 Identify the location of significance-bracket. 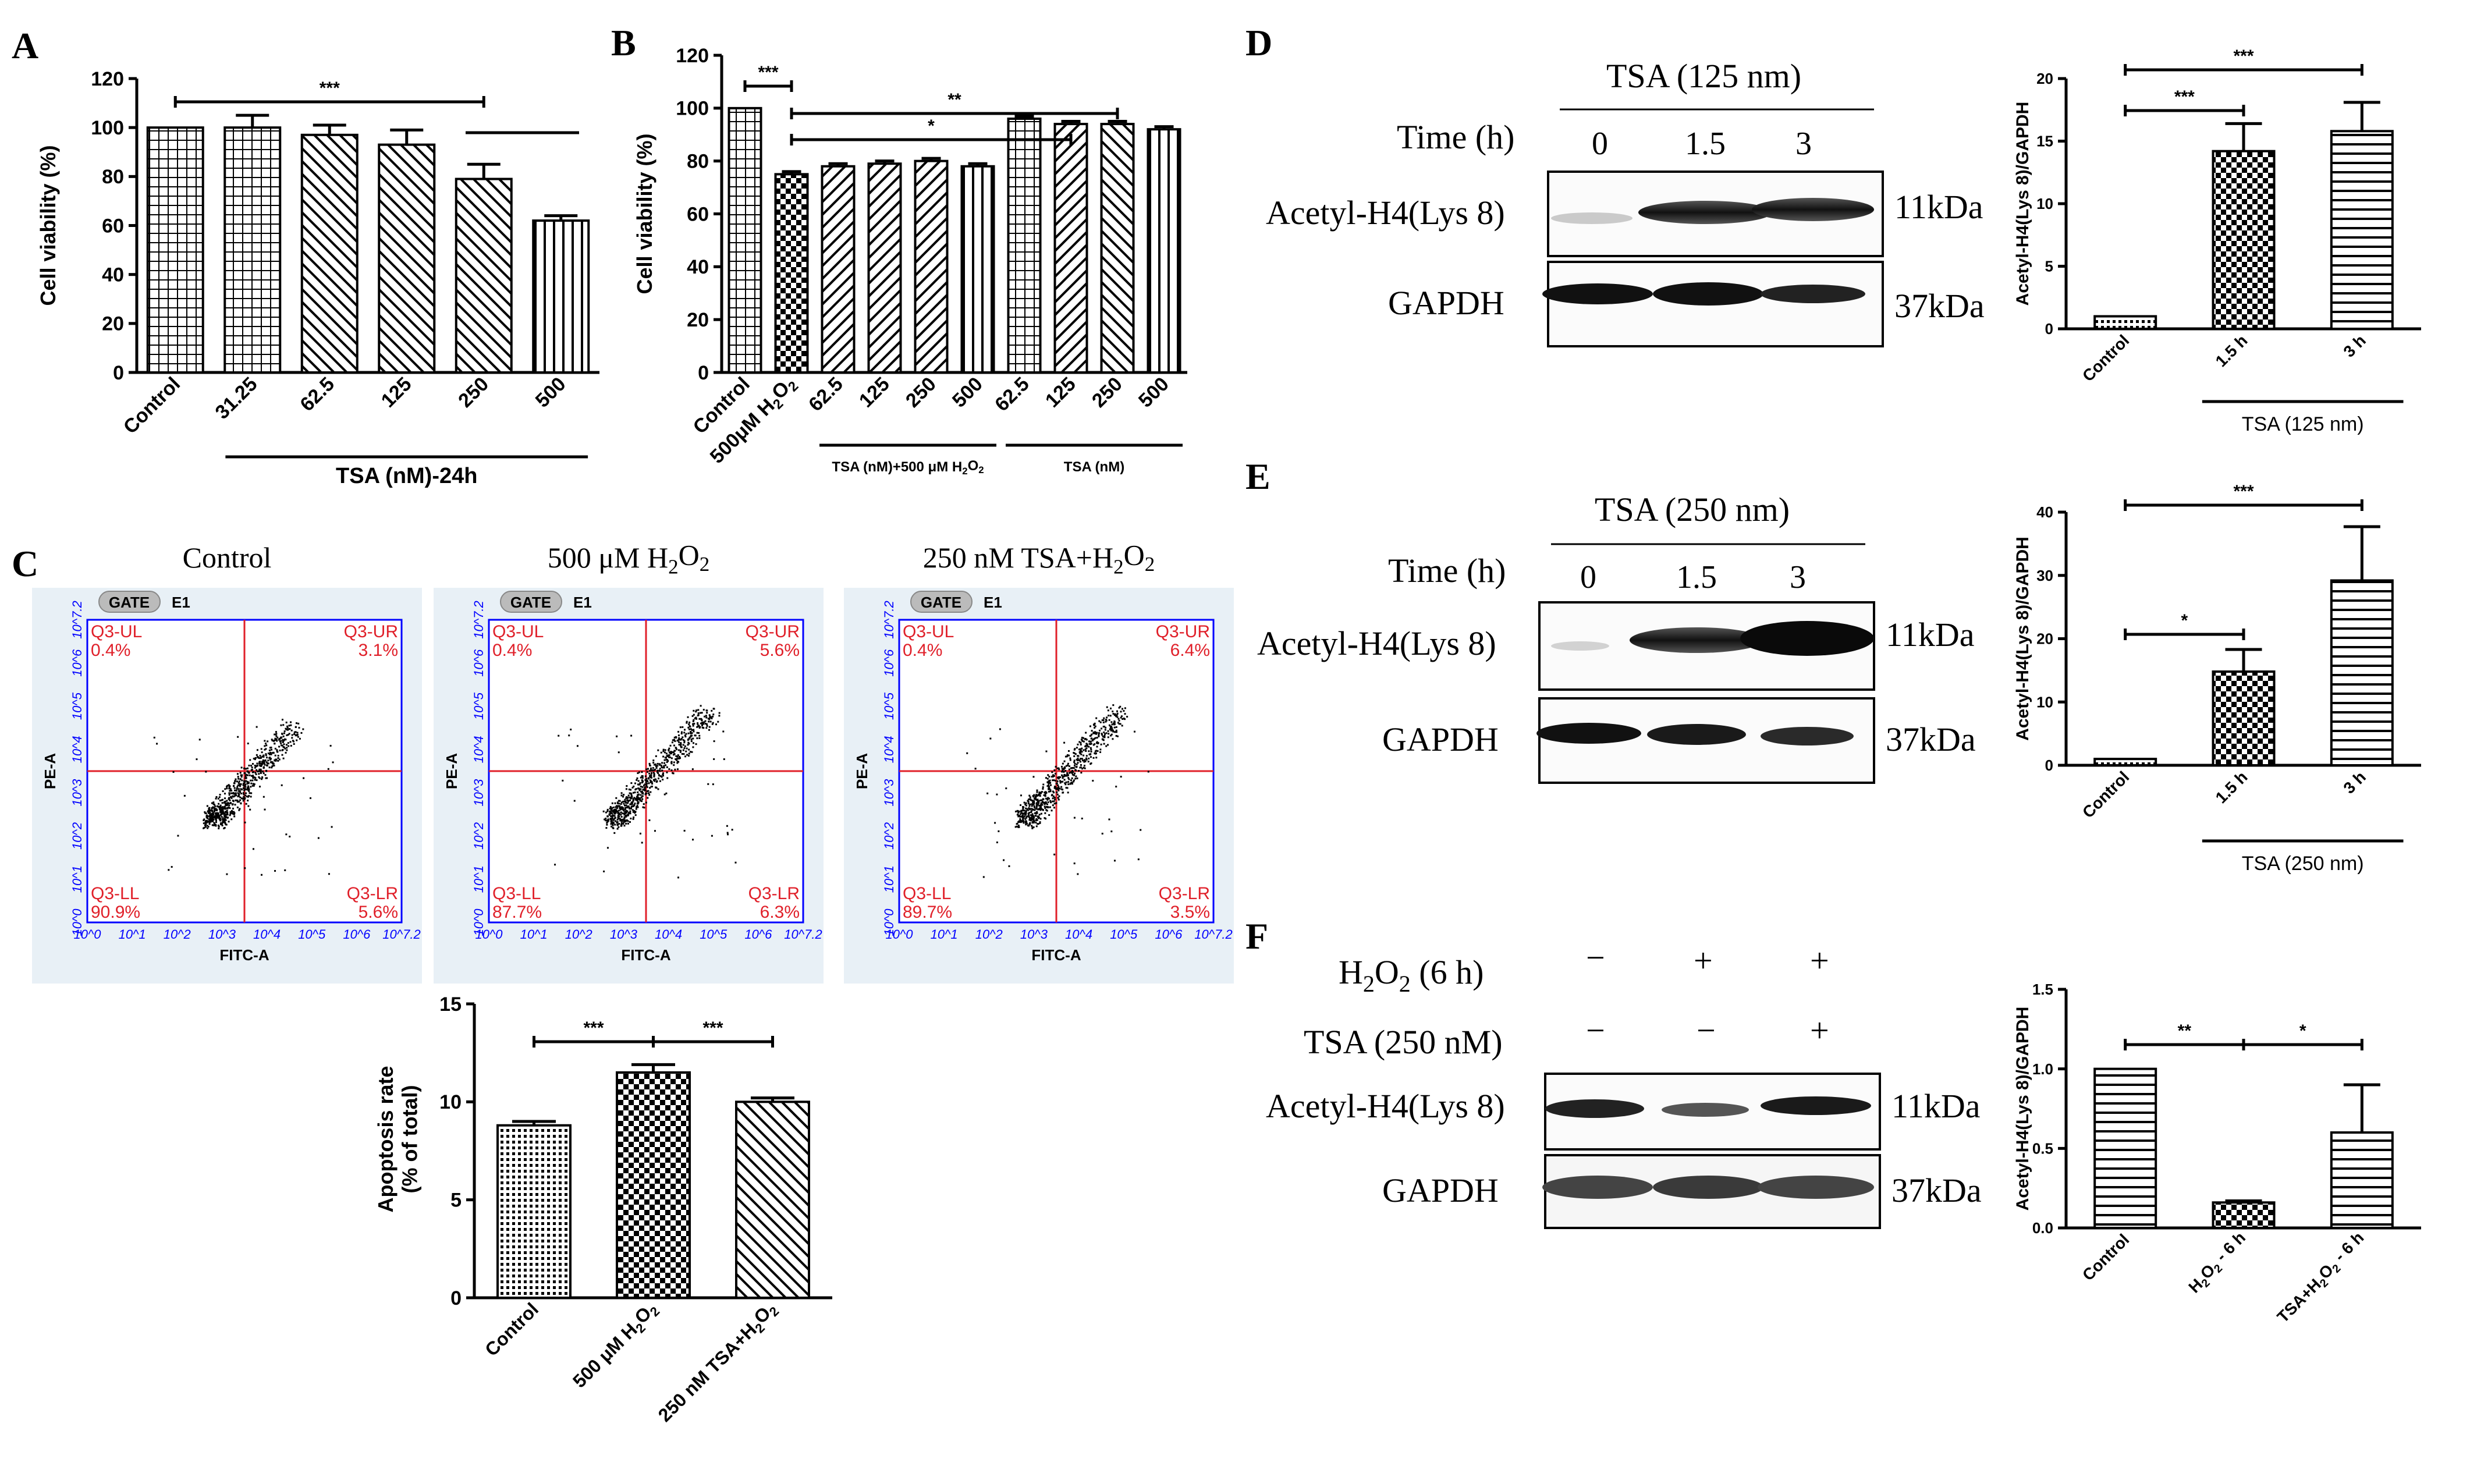
(2243, 505).